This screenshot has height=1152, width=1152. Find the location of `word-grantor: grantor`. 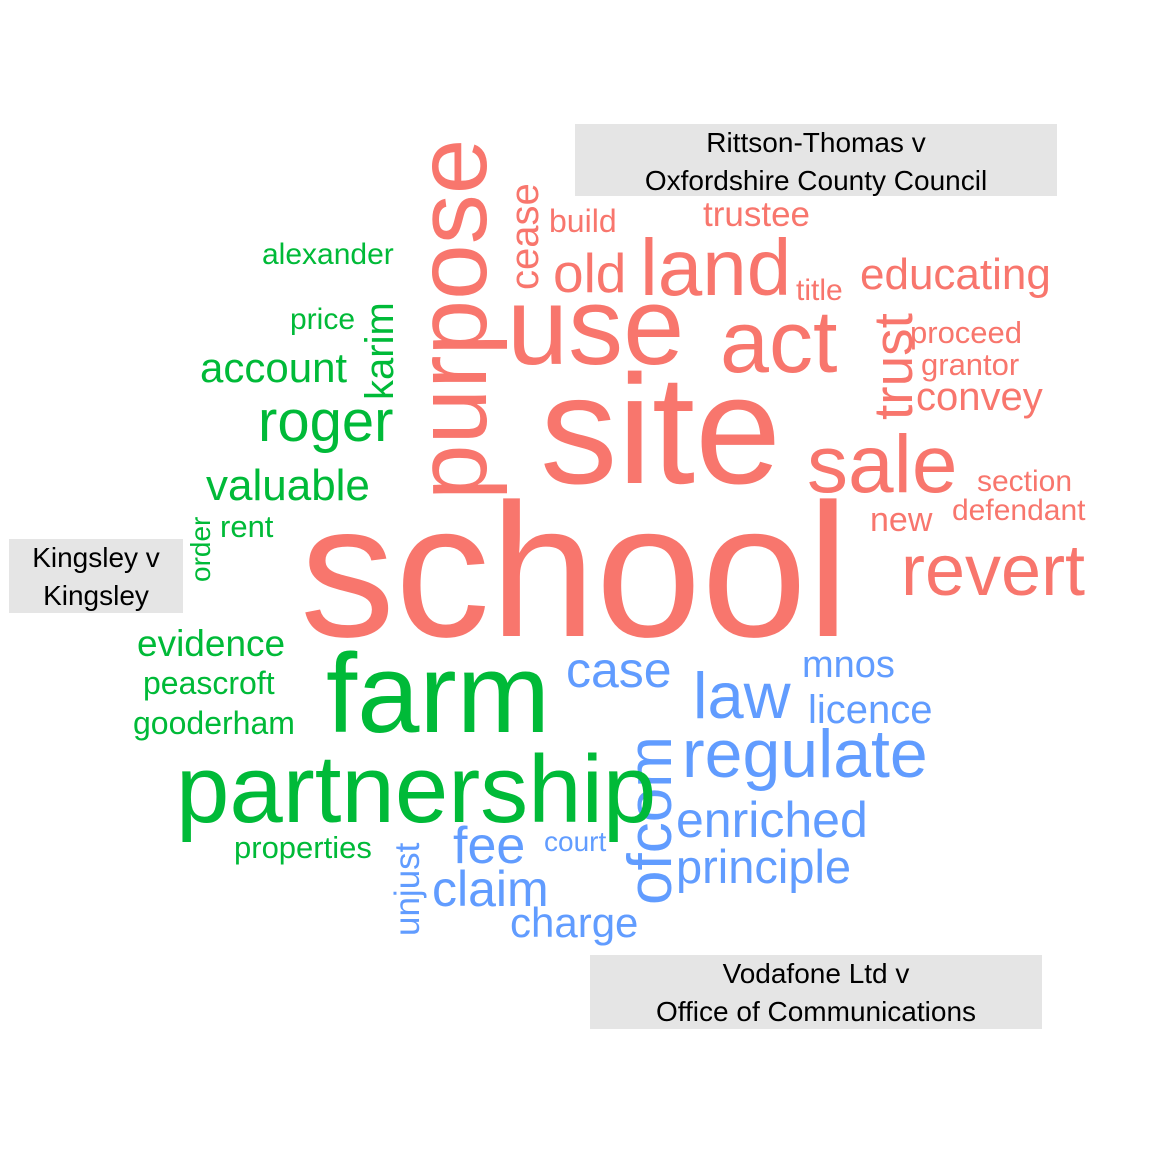

word-grantor: grantor is located at coordinates (970, 364).